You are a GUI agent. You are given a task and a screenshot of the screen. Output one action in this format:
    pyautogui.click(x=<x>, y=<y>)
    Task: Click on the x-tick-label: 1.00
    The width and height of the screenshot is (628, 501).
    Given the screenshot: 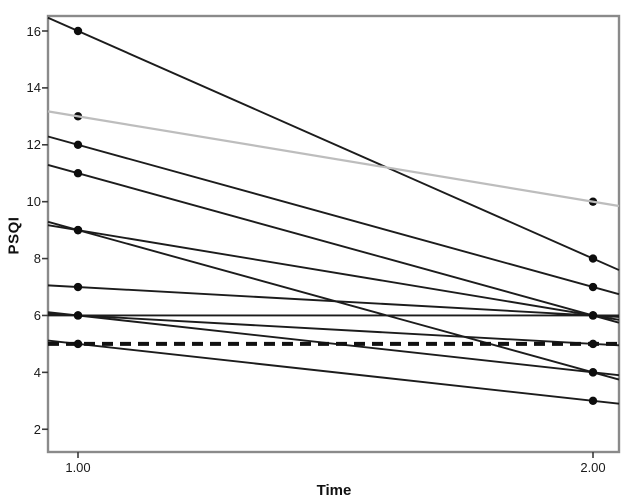 What is the action you would take?
    pyautogui.click(x=78, y=467)
    